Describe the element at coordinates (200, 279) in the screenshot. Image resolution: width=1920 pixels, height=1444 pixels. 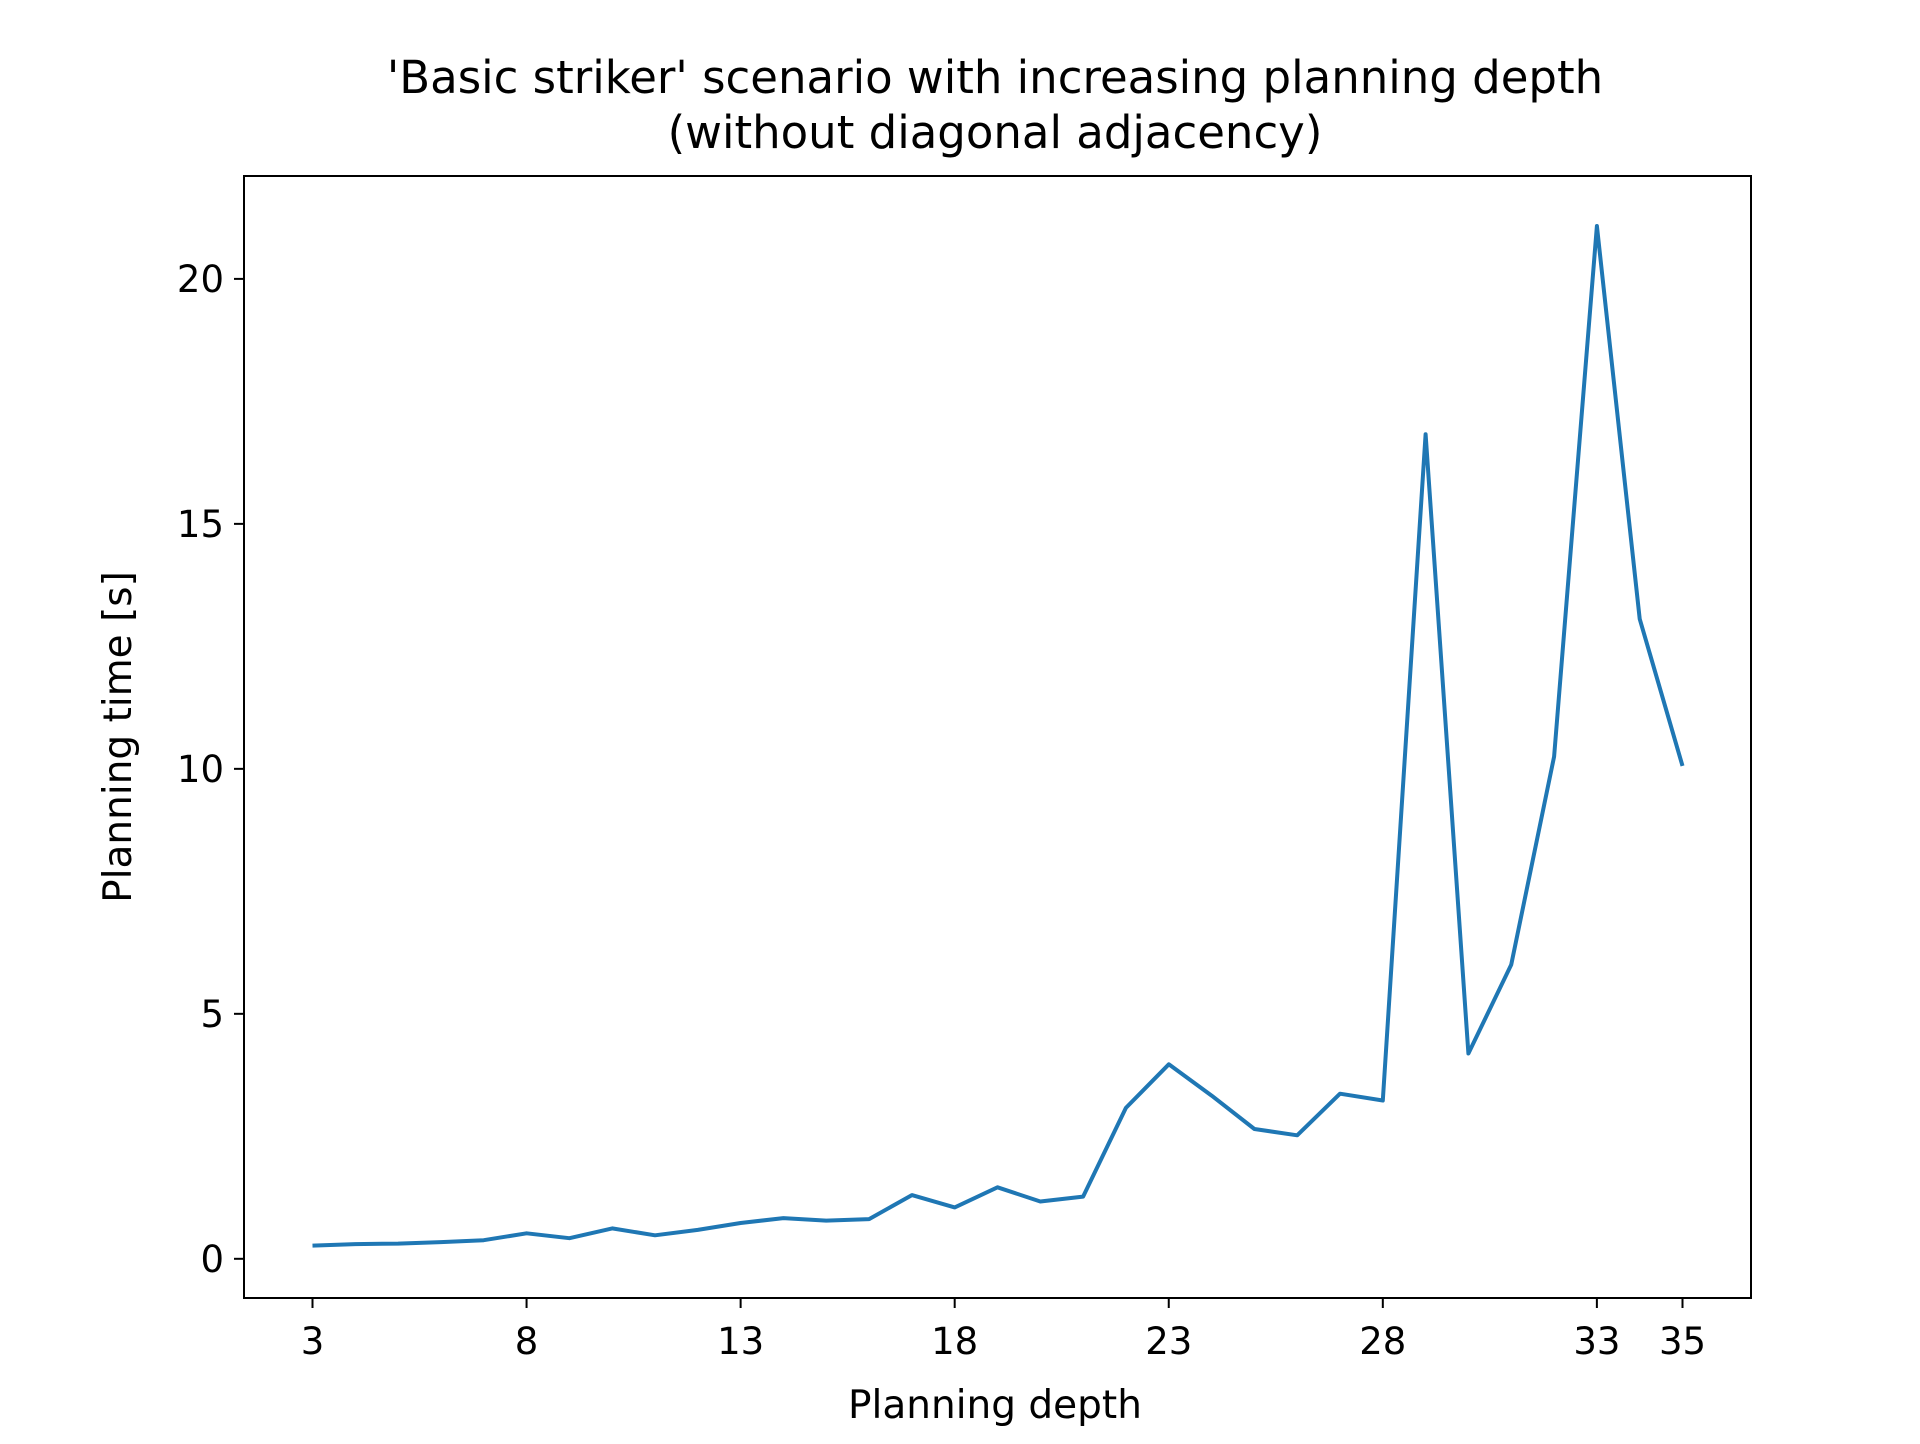
I see `y-tick-label: 20` at that location.